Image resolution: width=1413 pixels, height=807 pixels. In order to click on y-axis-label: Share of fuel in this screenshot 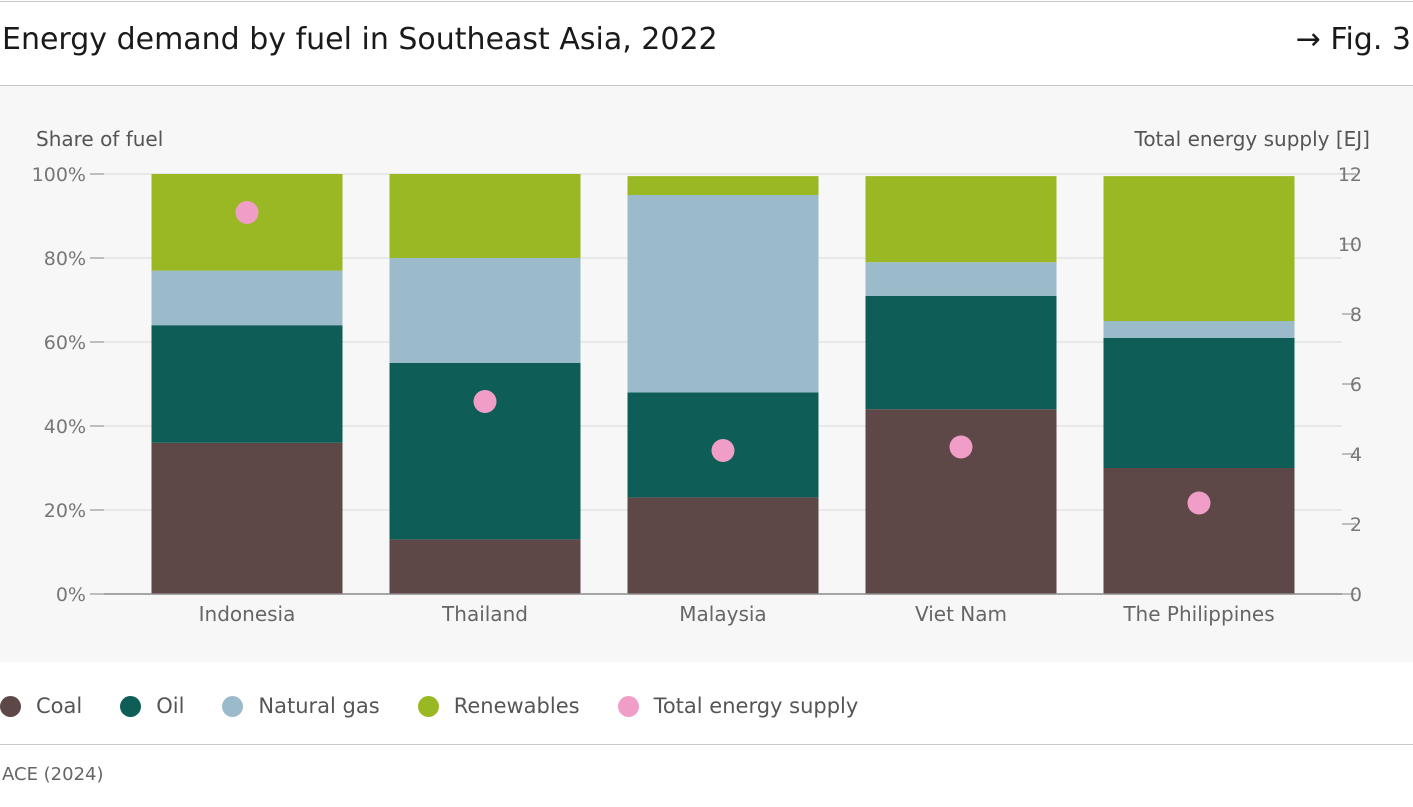, I will do `click(99, 139)`.